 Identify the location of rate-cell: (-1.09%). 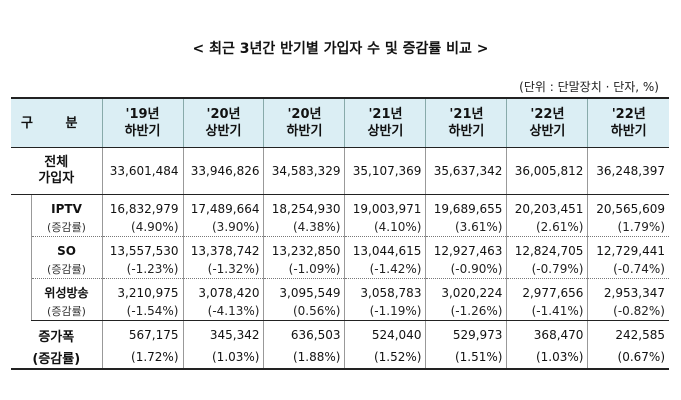
(304, 269).